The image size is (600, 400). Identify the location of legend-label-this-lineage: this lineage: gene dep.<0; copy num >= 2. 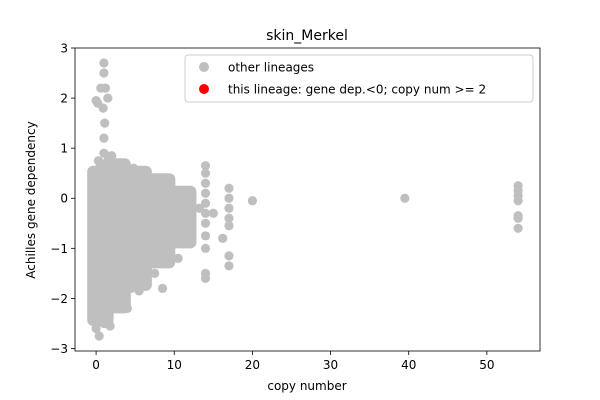
(357, 90).